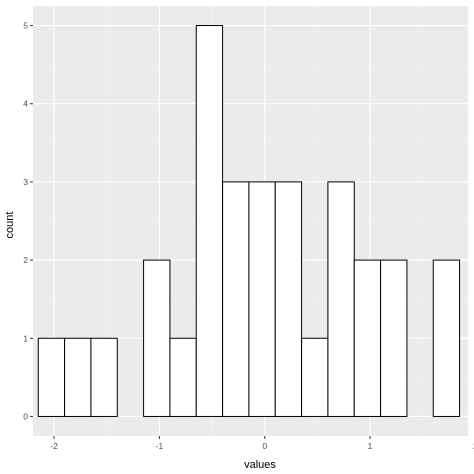  I want to click on y-tick-label: 4, so click(25, 104).